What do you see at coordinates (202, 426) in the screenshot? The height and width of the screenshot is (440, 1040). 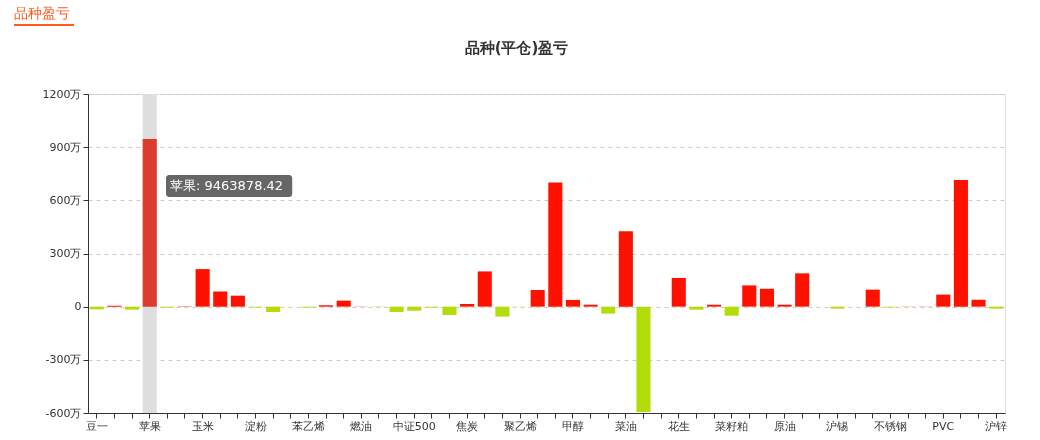 I see `x-tick-label: 玉米` at bounding box center [202, 426].